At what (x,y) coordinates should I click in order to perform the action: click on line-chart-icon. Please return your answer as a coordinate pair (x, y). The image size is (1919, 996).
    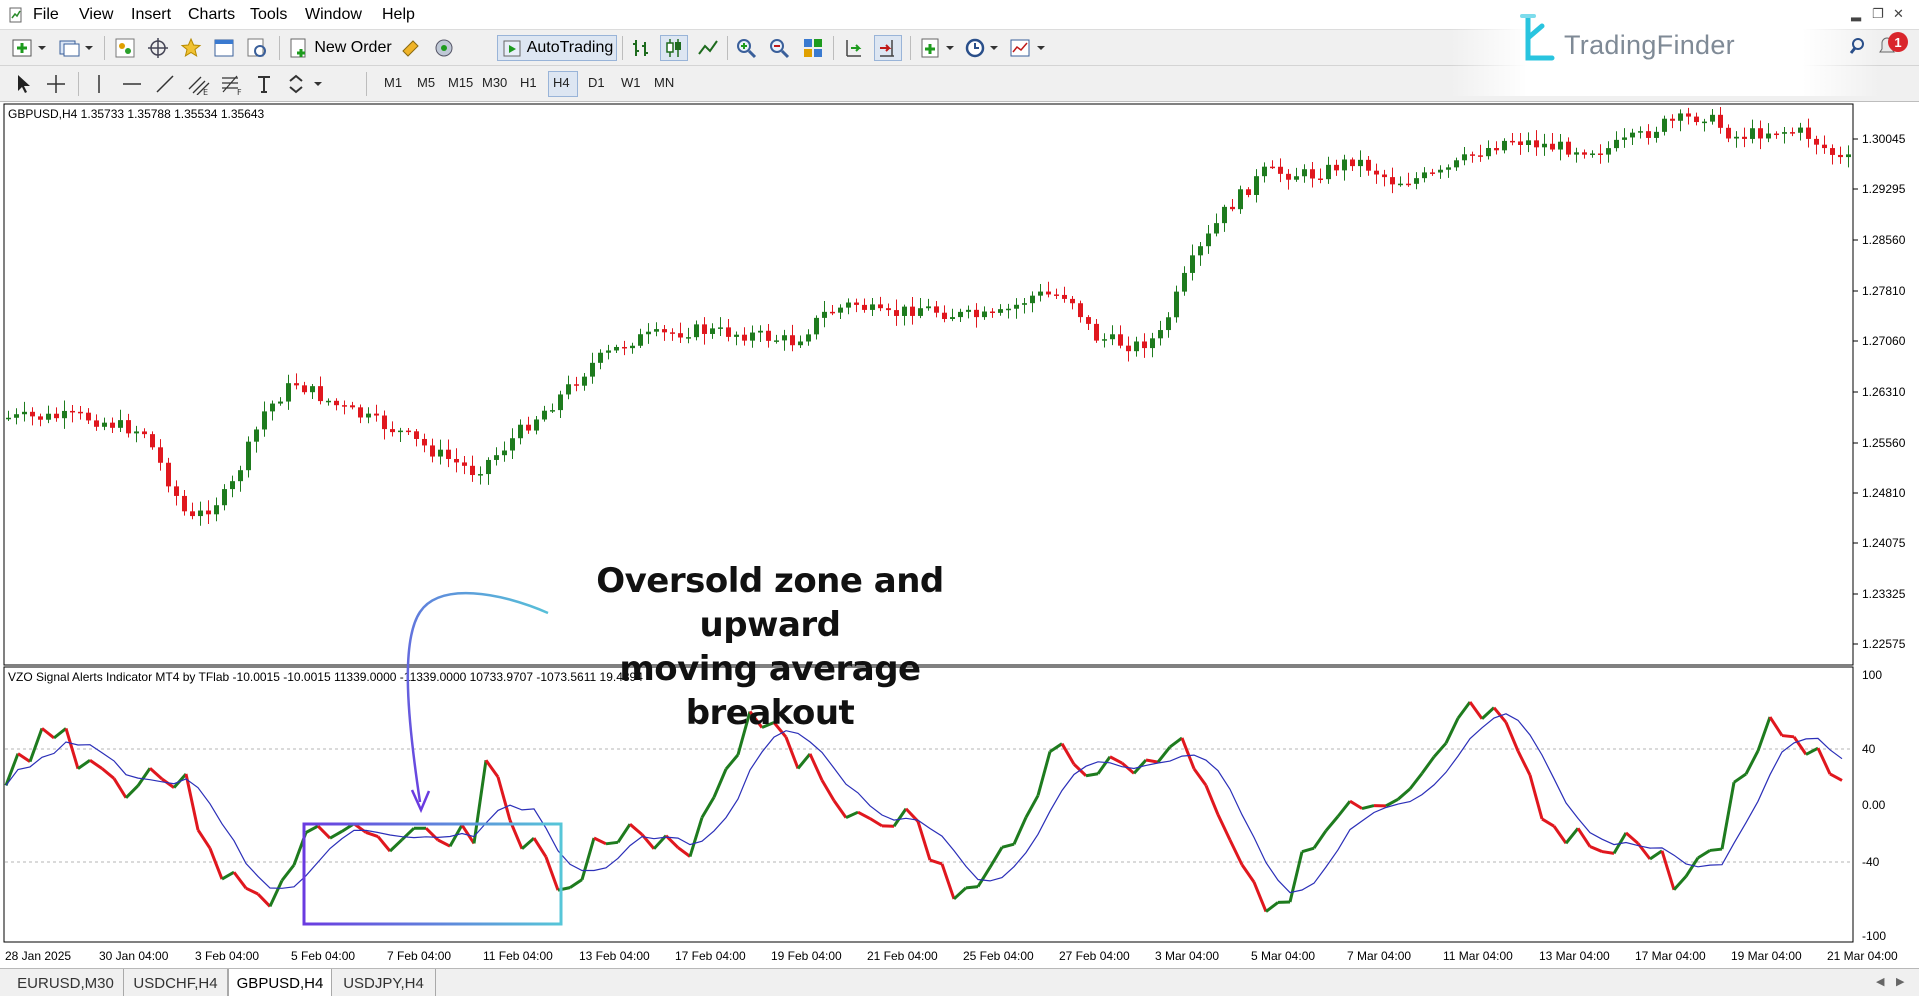
    Looking at the image, I should click on (708, 47).